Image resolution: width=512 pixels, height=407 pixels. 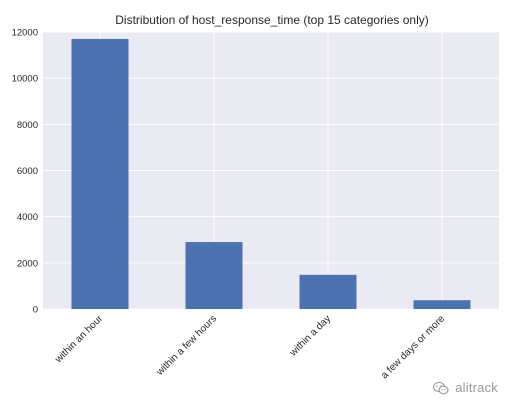 What do you see at coordinates (441, 387) in the screenshot?
I see `wechat-icon` at bounding box center [441, 387].